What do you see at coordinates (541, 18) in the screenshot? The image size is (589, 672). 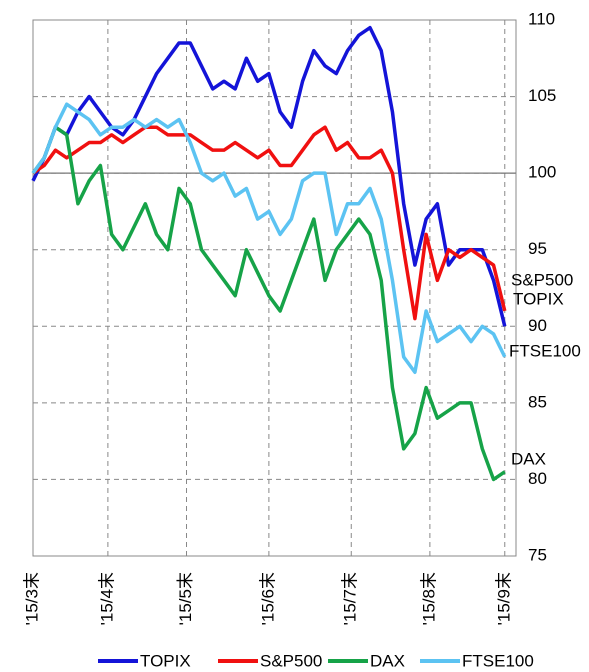 I see `y-tick-label: 110` at bounding box center [541, 18].